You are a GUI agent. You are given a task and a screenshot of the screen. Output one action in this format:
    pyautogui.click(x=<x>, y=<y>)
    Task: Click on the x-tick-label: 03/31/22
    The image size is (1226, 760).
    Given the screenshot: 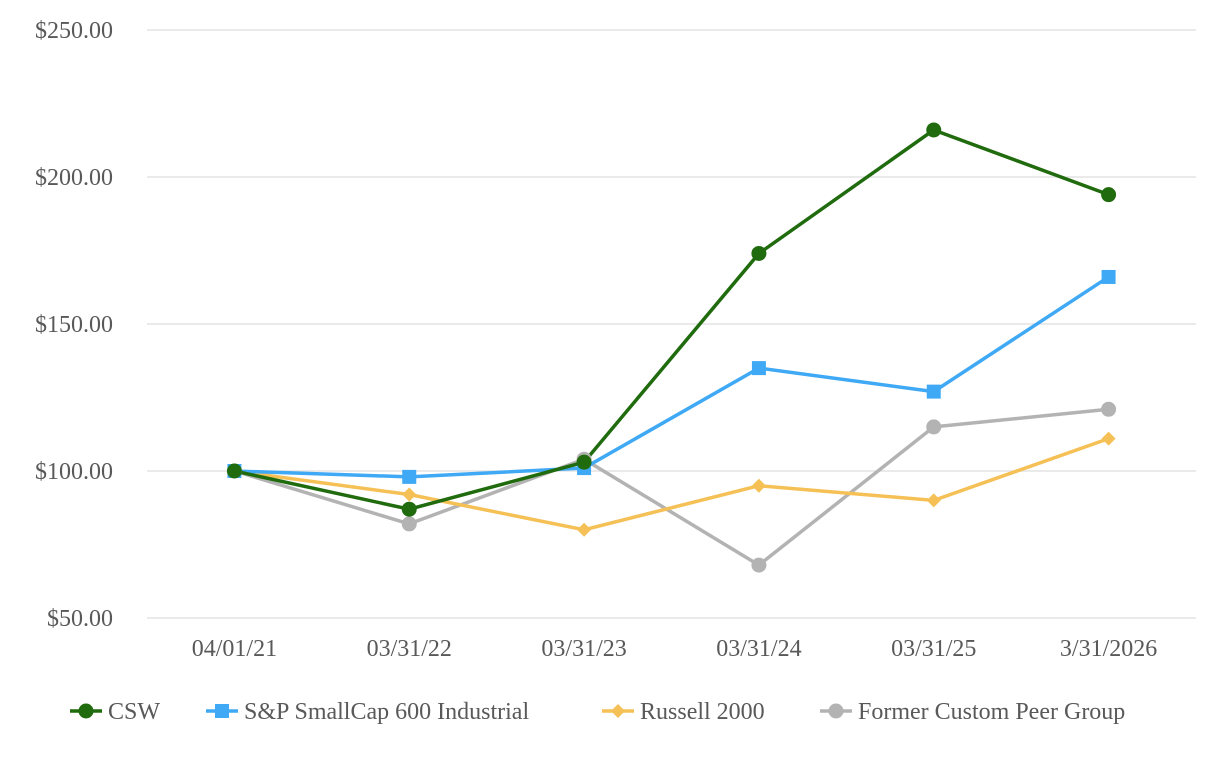 What is the action you would take?
    pyautogui.click(x=409, y=649)
    